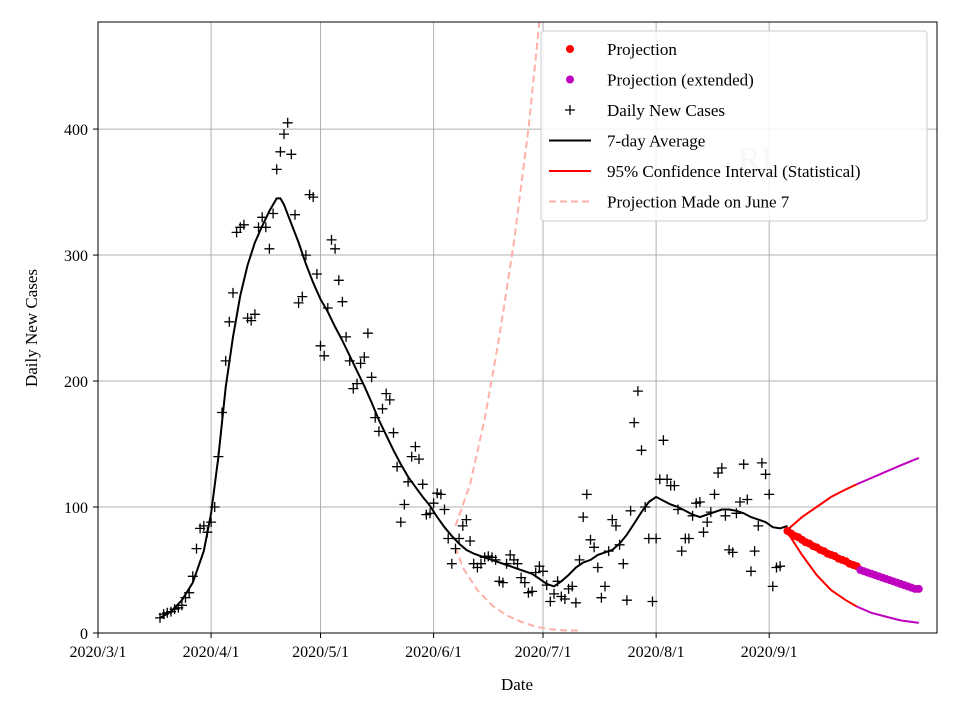 This screenshot has height=720, width=960. Describe the element at coordinates (734, 126) in the screenshot. I see `legend-box` at that location.